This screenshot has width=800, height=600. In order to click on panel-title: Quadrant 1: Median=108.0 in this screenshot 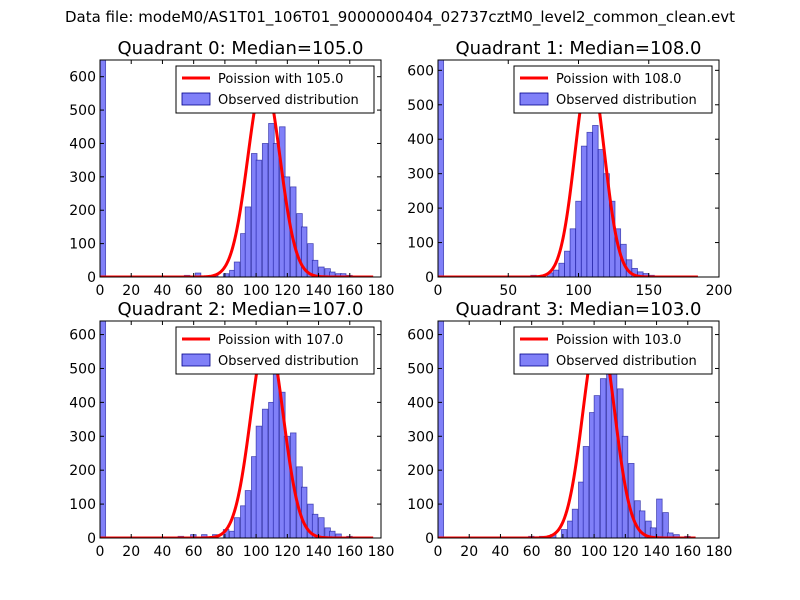, I will do `click(579, 48)`.